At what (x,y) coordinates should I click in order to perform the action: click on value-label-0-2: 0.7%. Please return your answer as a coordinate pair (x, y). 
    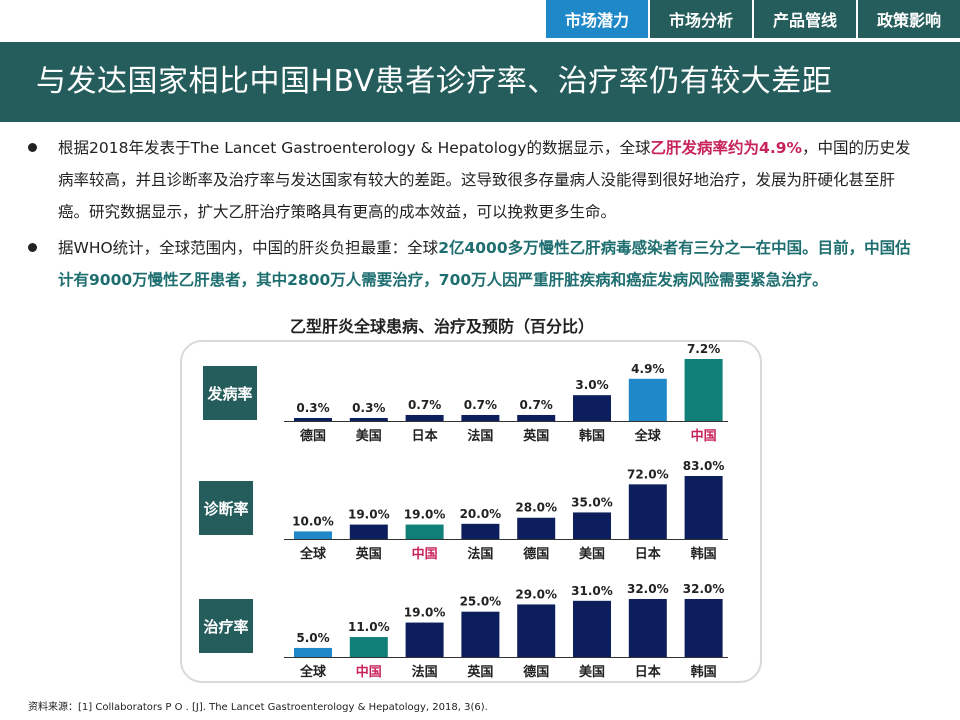
    Looking at the image, I should click on (424, 405).